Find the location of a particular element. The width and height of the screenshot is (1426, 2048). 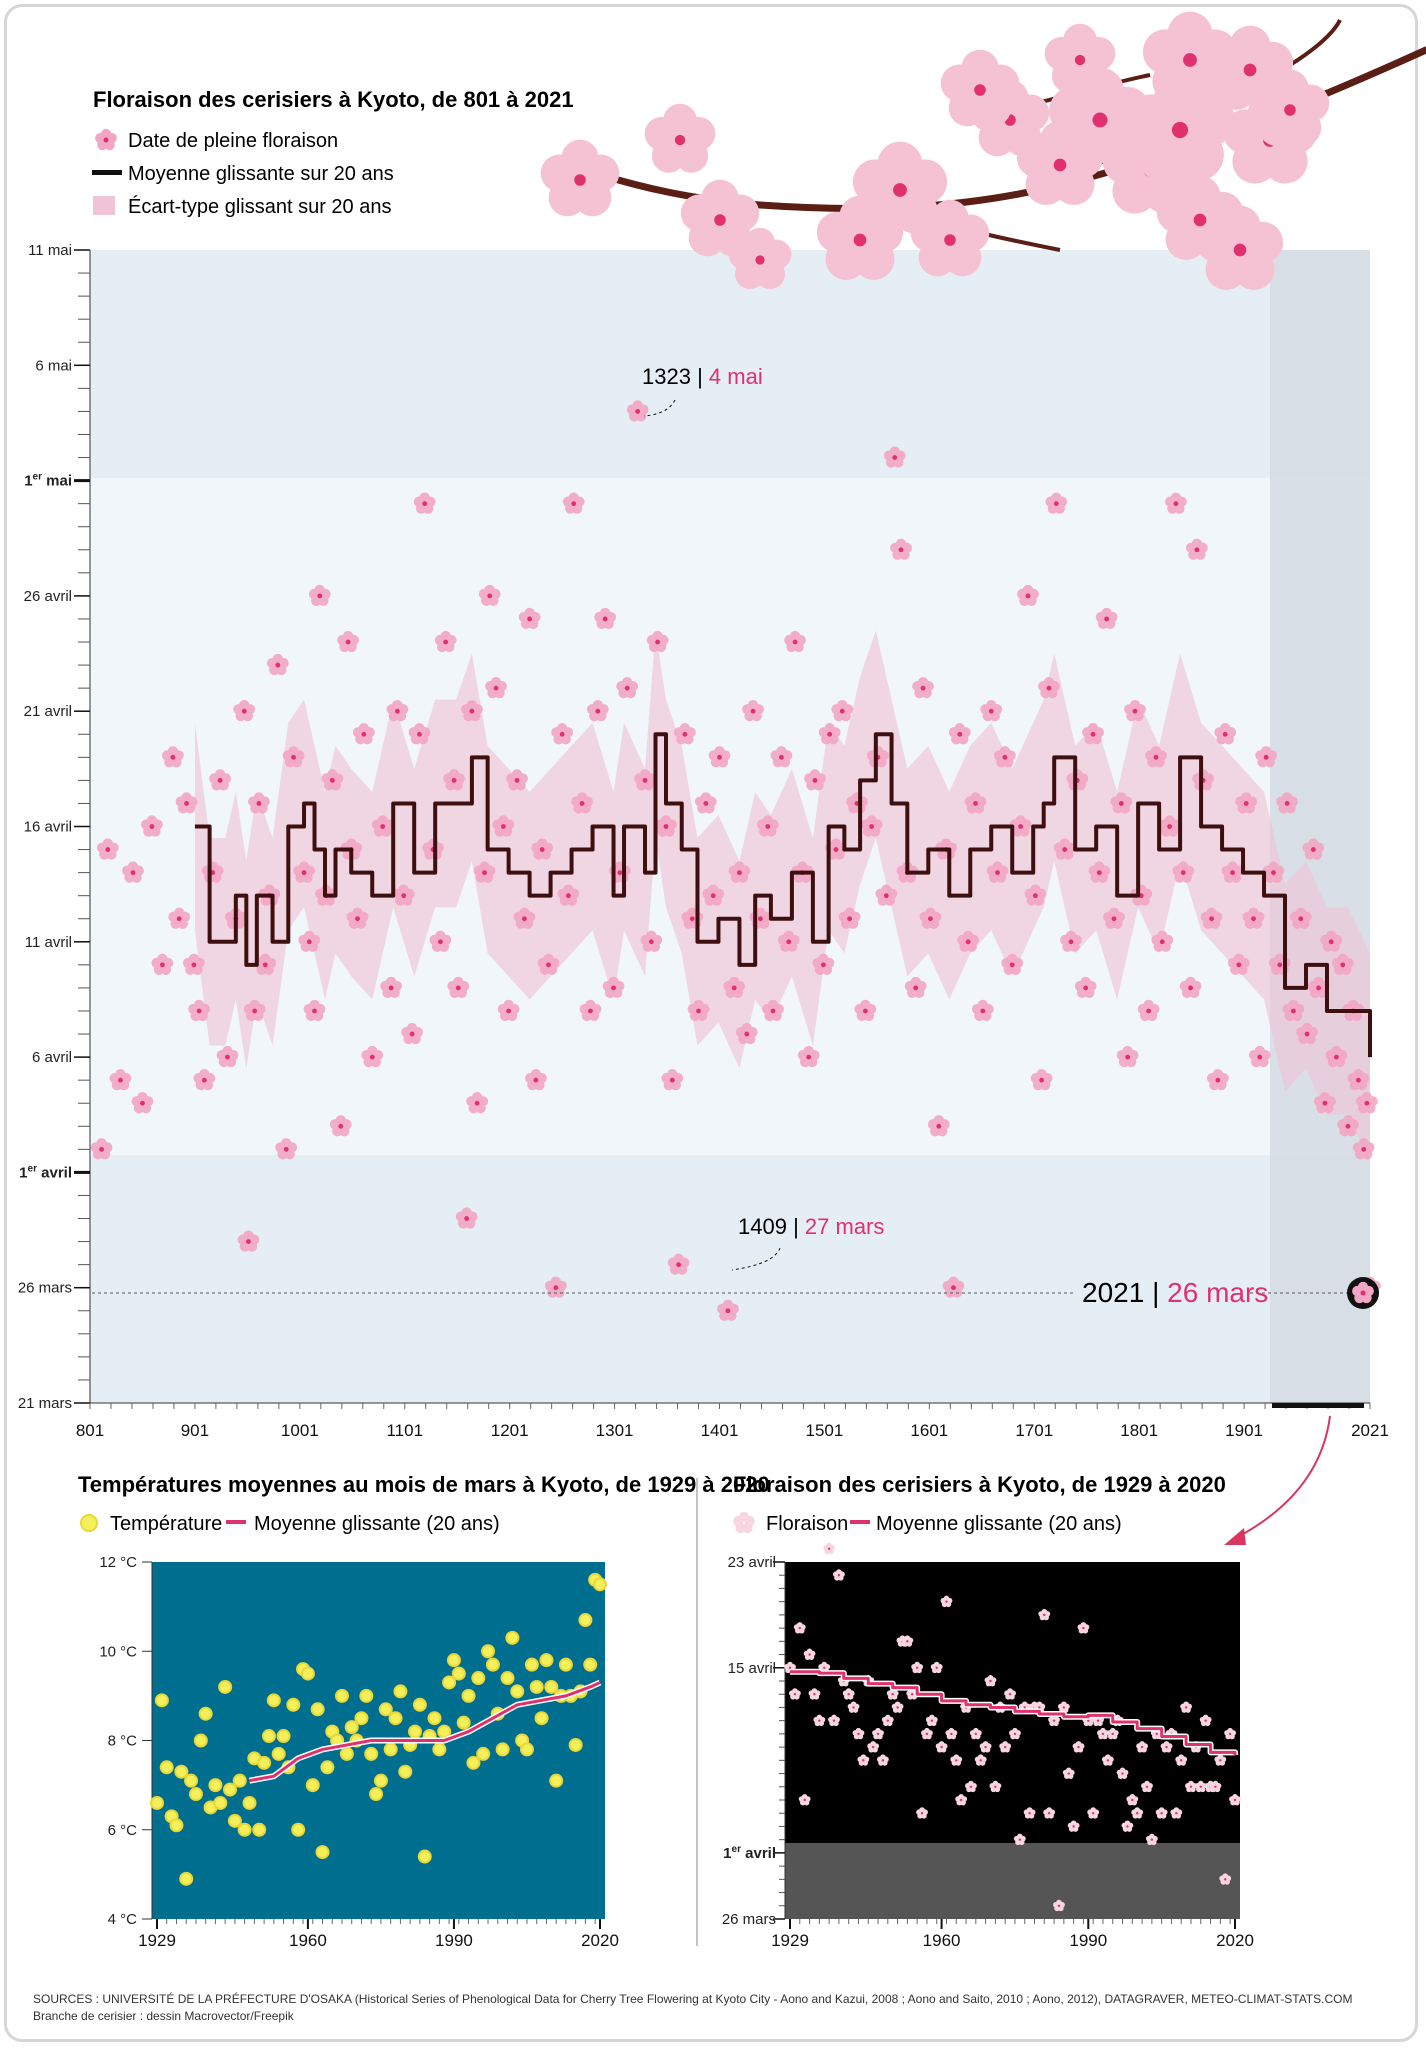

y-tick-label: 1er avril is located at coordinates (45, 1172).